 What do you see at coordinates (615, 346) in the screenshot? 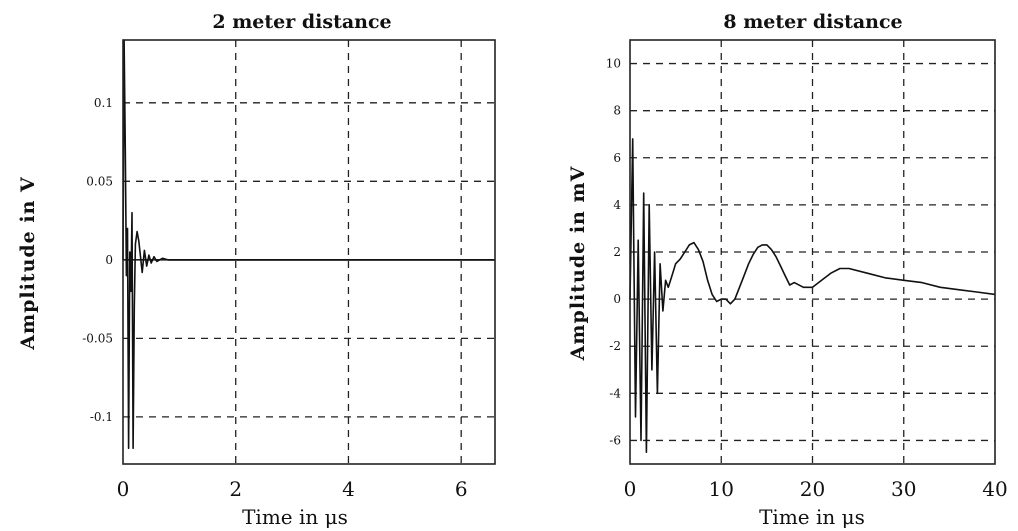
I see `y-tick-label: -2` at bounding box center [615, 346].